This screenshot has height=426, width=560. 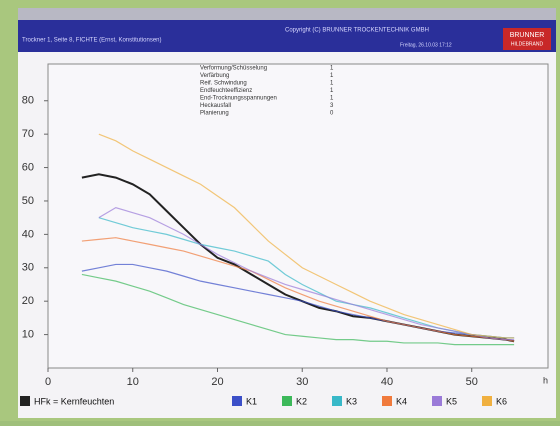 I want to click on logo-box, so click(x=527, y=39).